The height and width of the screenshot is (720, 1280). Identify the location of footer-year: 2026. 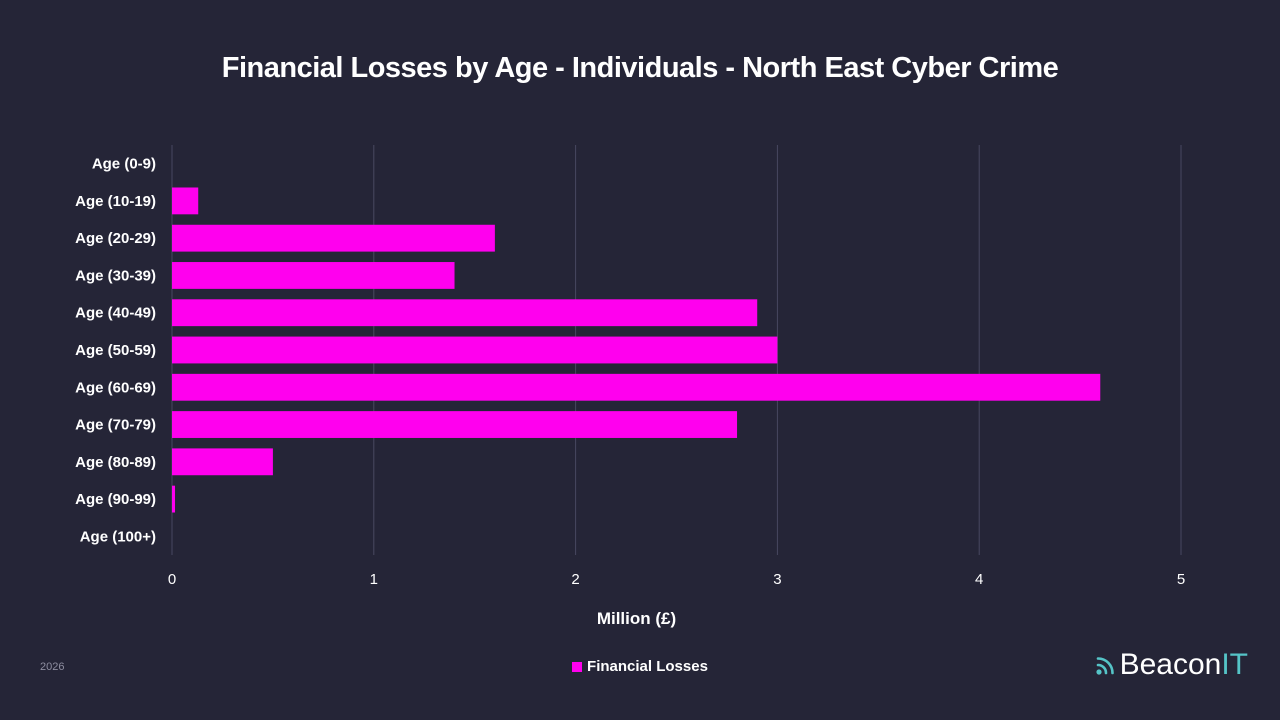
(52, 667).